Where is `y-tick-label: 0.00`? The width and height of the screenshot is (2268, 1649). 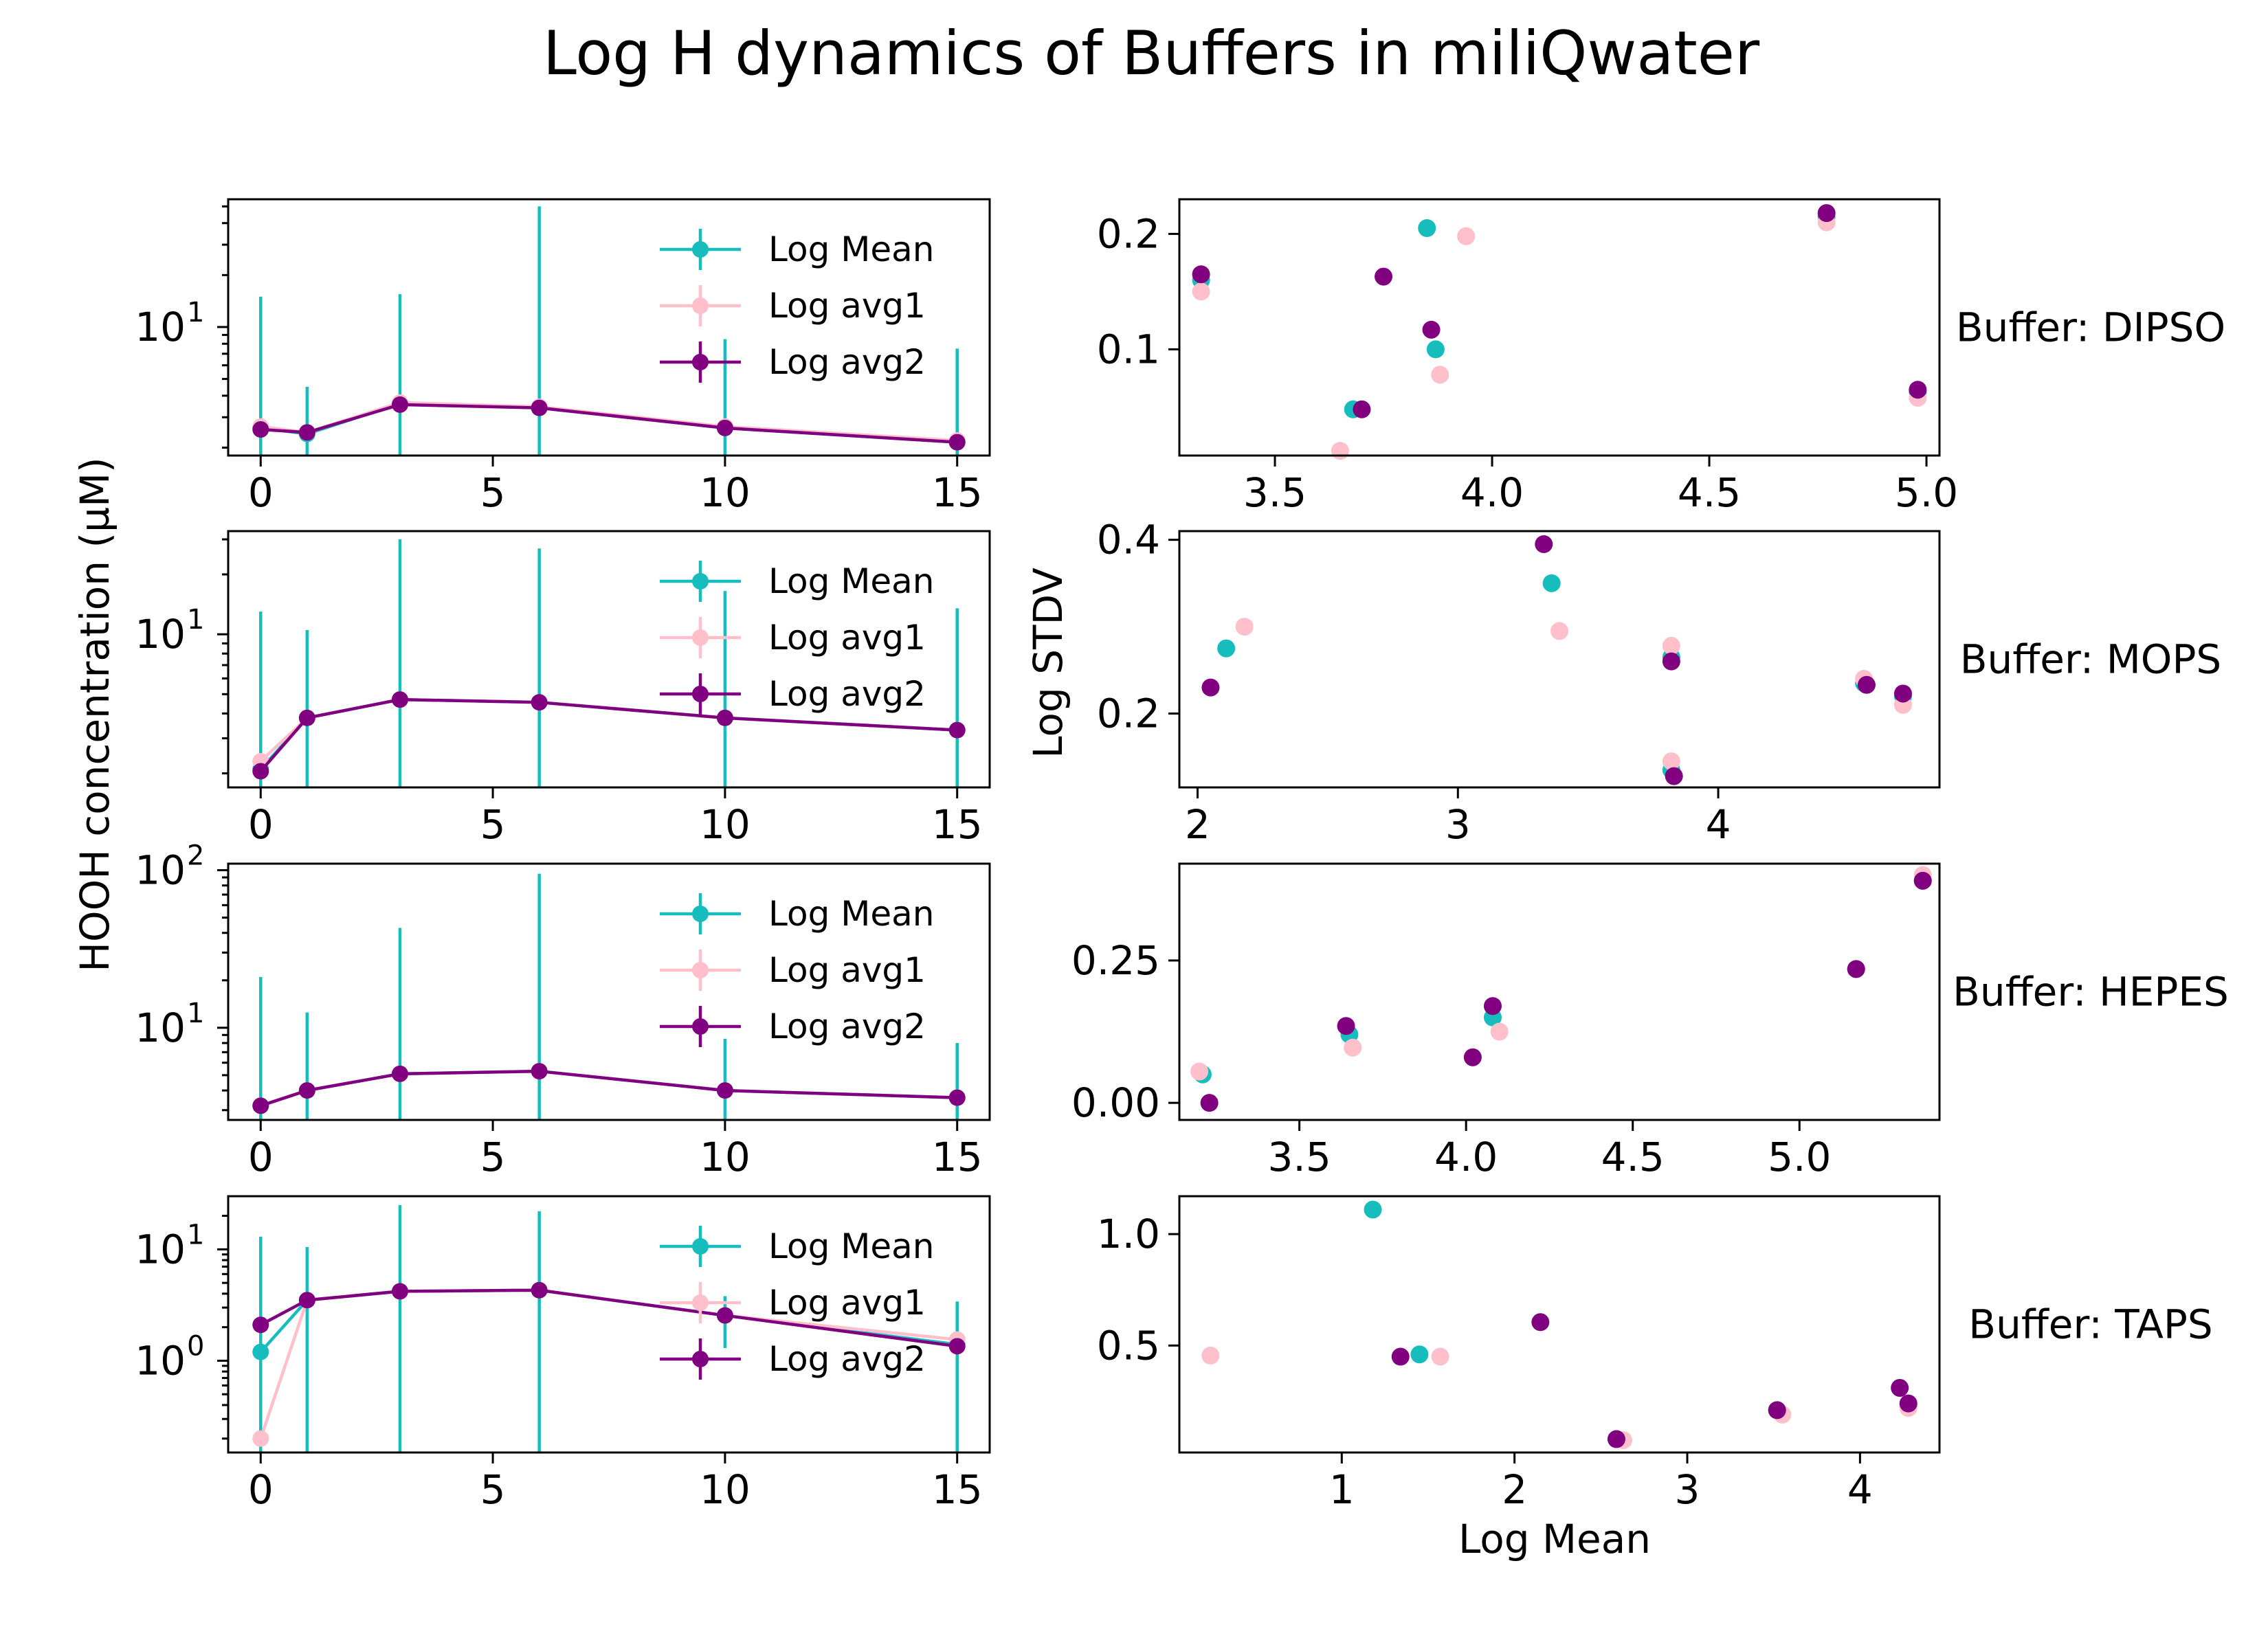 y-tick-label: 0.00 is located at coordinates (1115, 1102).